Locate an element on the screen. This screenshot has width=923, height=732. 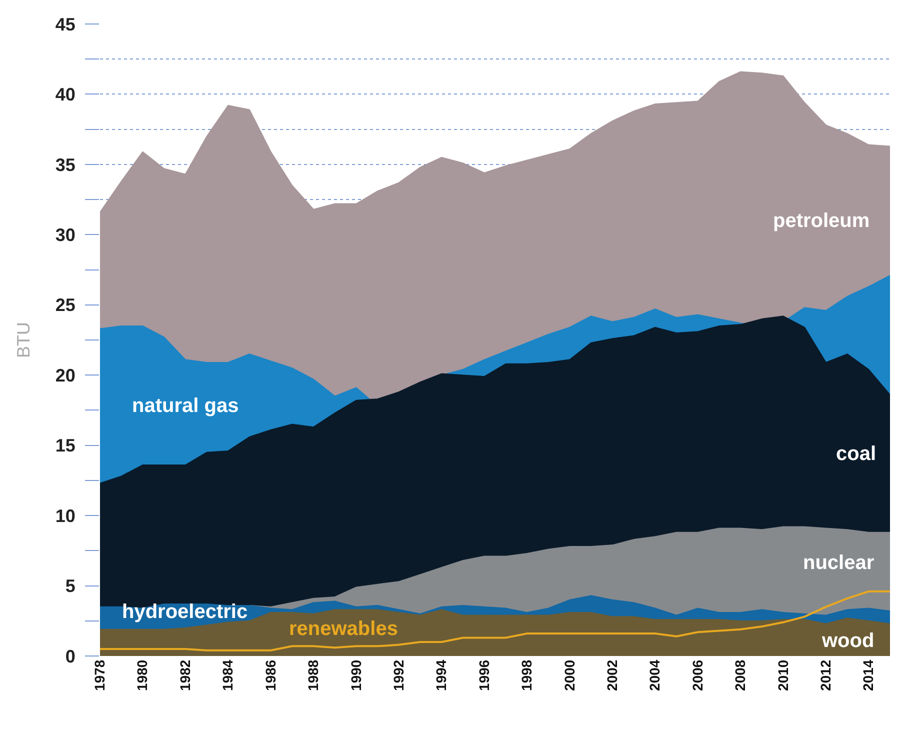
x-tick-label: 2010 is located at coordinates (782, 675).